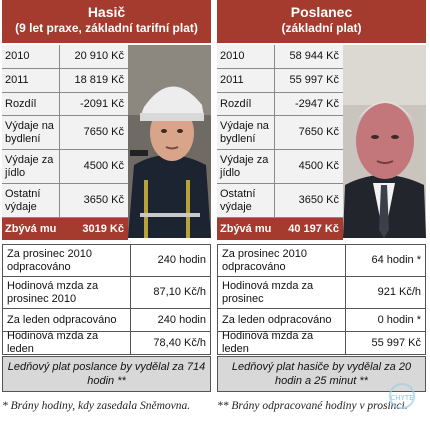 This screenshot has width=430, height=421. What do you see at coordinates (314, 56) in the screenshot?
I see `stat-value: 58 944 Kč` at bounding box center [314, 56].